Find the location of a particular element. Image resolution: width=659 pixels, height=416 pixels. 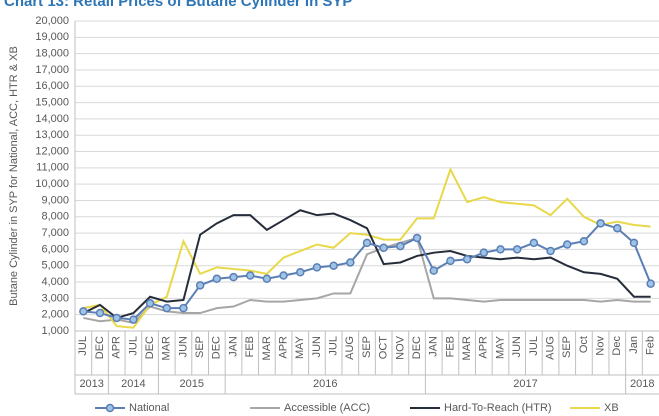

year-label: 2016 is located at coordinates (325, 384).